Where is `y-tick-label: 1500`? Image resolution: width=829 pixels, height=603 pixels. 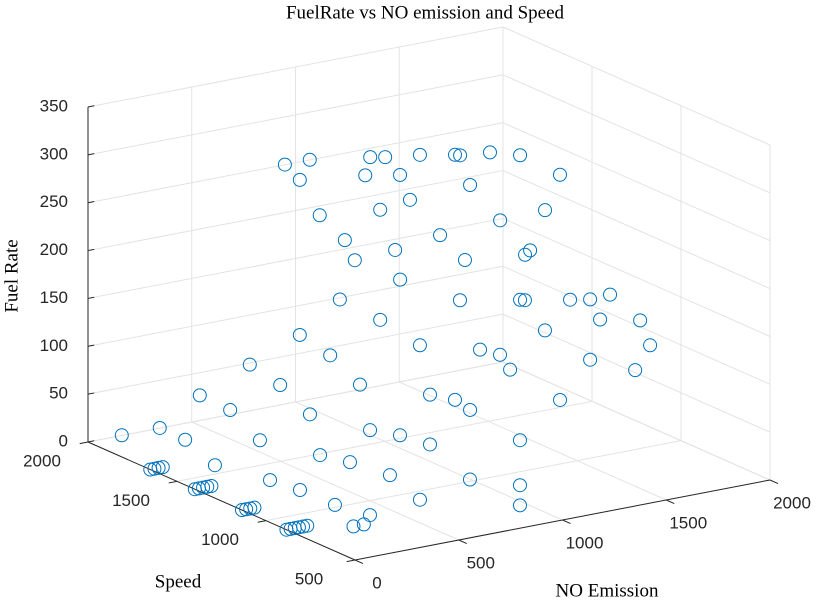 y-tick-label: 1500 is located at coordinates (131, 500).